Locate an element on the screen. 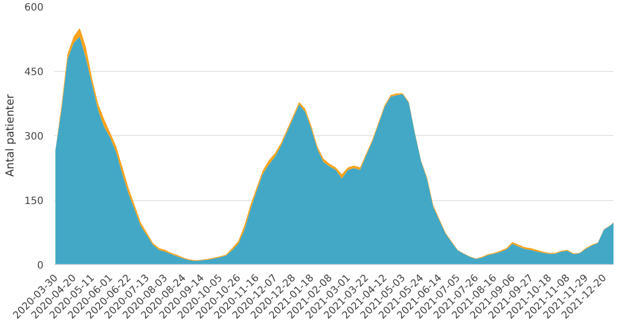 The height and width of the screenshot is (325, 633). y-axis-title: Antal patienter is located at coordinates (9, 135).